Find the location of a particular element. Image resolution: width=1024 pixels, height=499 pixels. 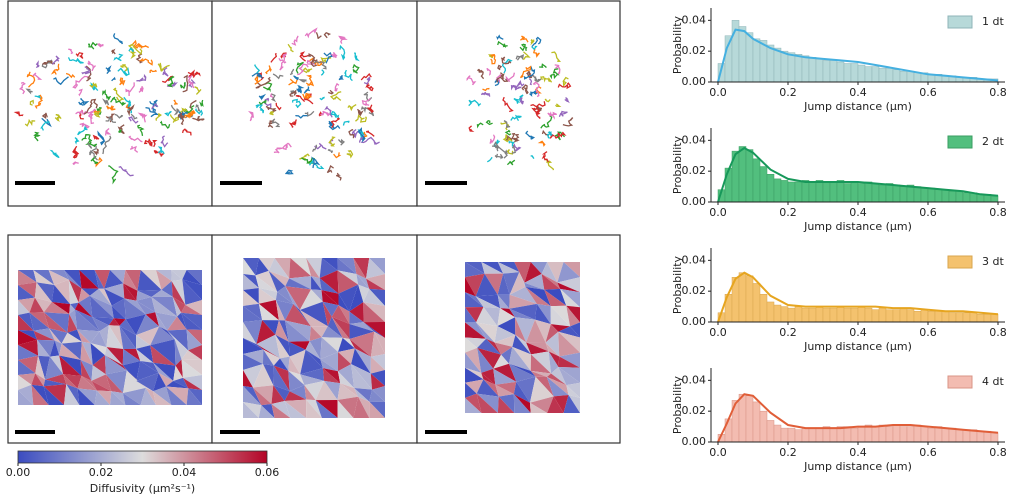

x-tick-label: 0.2 is located at coordinates (788, 212).